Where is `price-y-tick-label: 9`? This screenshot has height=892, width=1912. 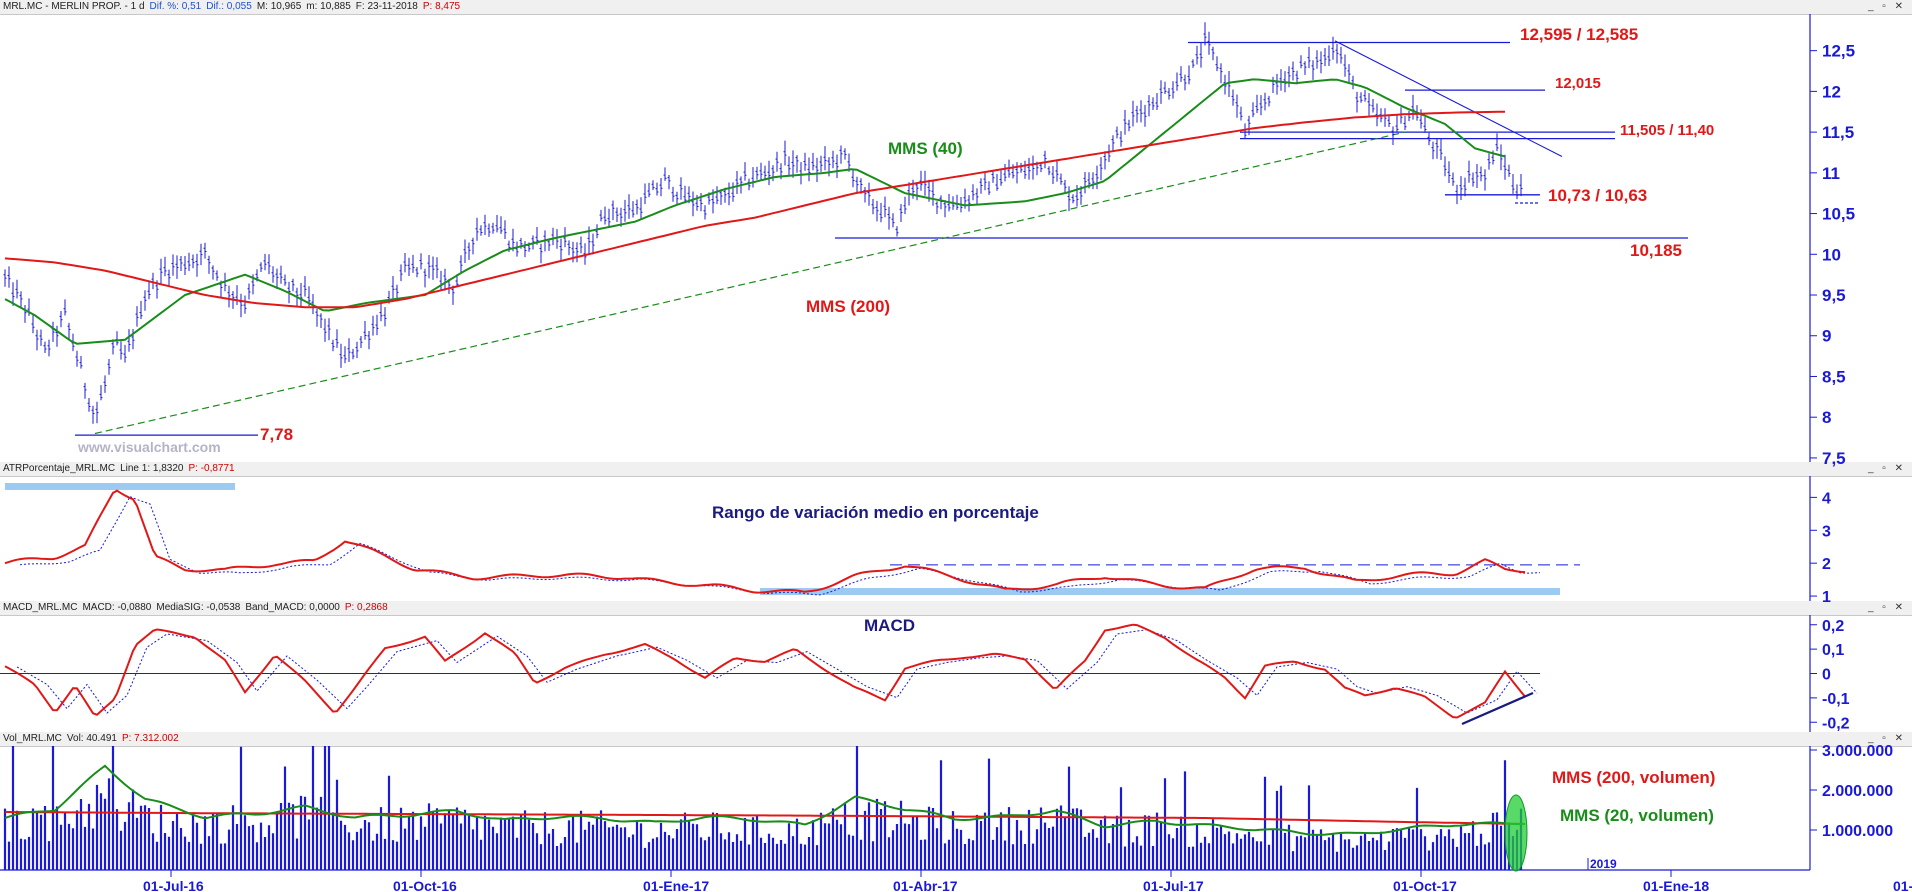
price-y-tick-label: 9 is located at coordinates (1826, 336).